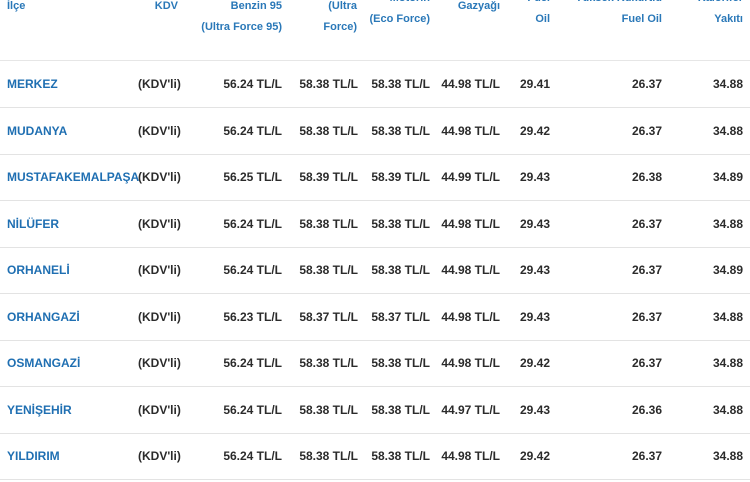 The height and width of the screenshot is (482, 750). What do you see at coordinates (43, 316) in the screenshot?
I see `cell-district: ORHANGAZİ` at bounding box center [43, 316].